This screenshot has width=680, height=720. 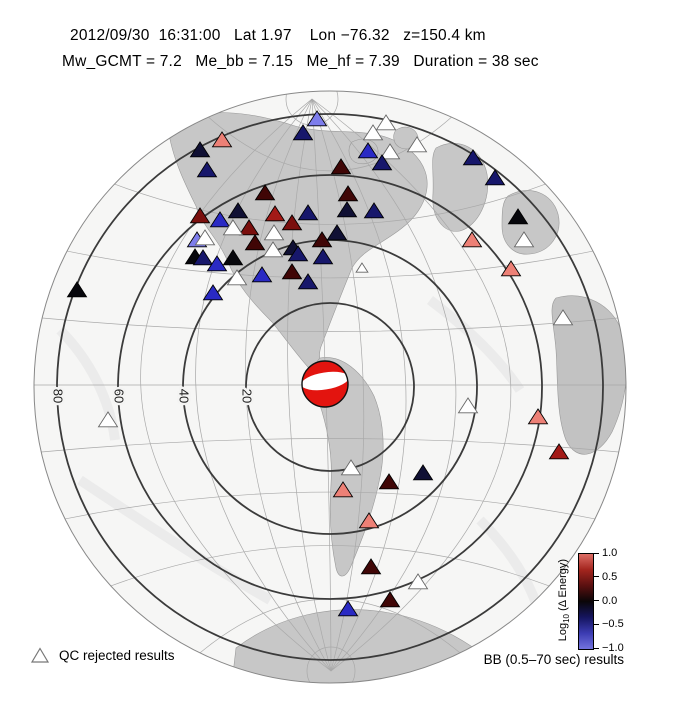 I want to click on polar-circle-south, so click(x=331, y=664).